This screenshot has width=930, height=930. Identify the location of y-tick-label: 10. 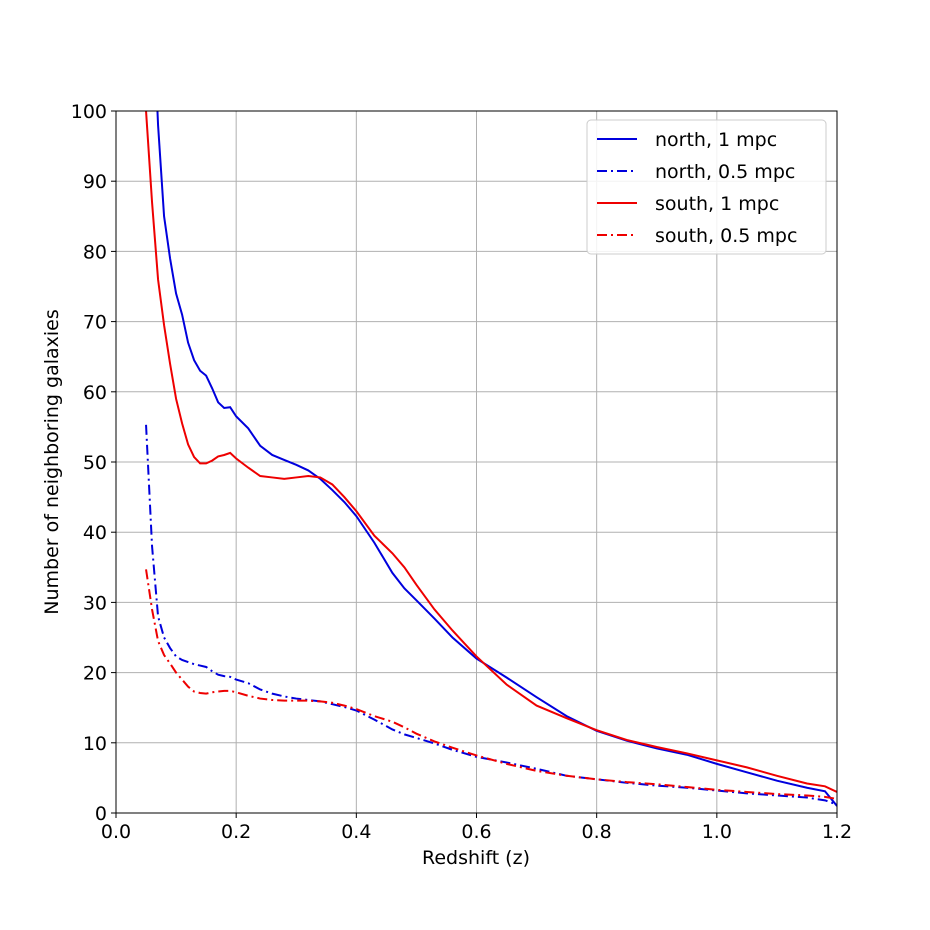
(95, 744).